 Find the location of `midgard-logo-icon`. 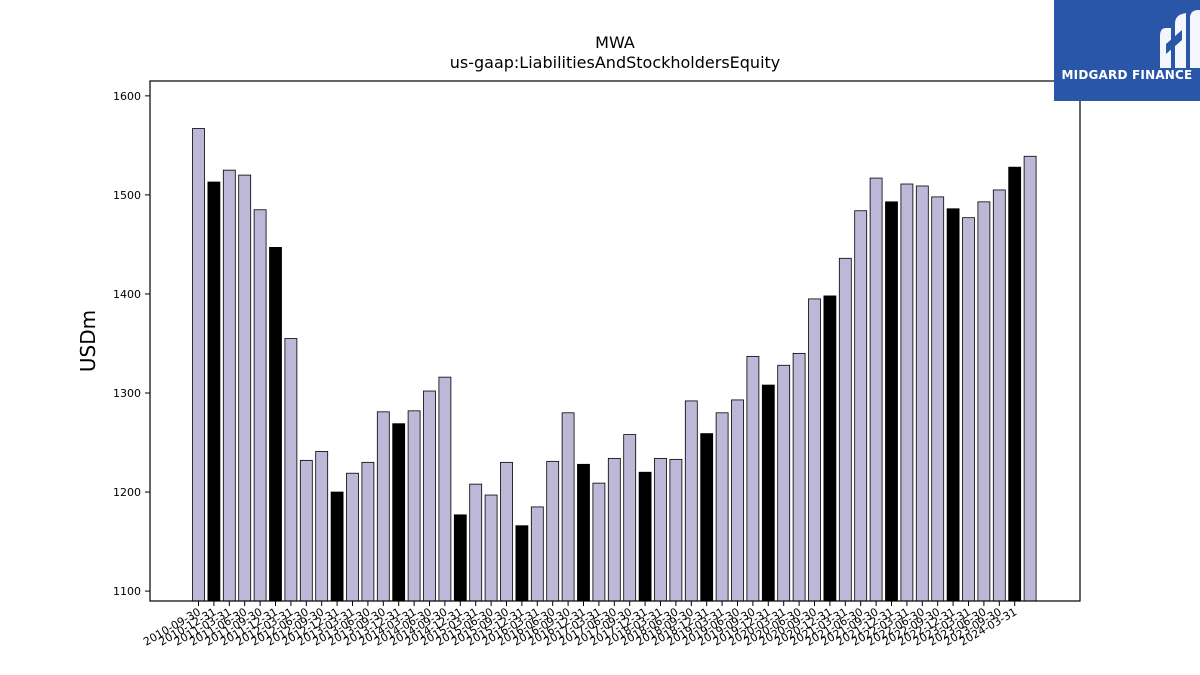

midgard-logo-icon is located at coordinates (1180, 39).